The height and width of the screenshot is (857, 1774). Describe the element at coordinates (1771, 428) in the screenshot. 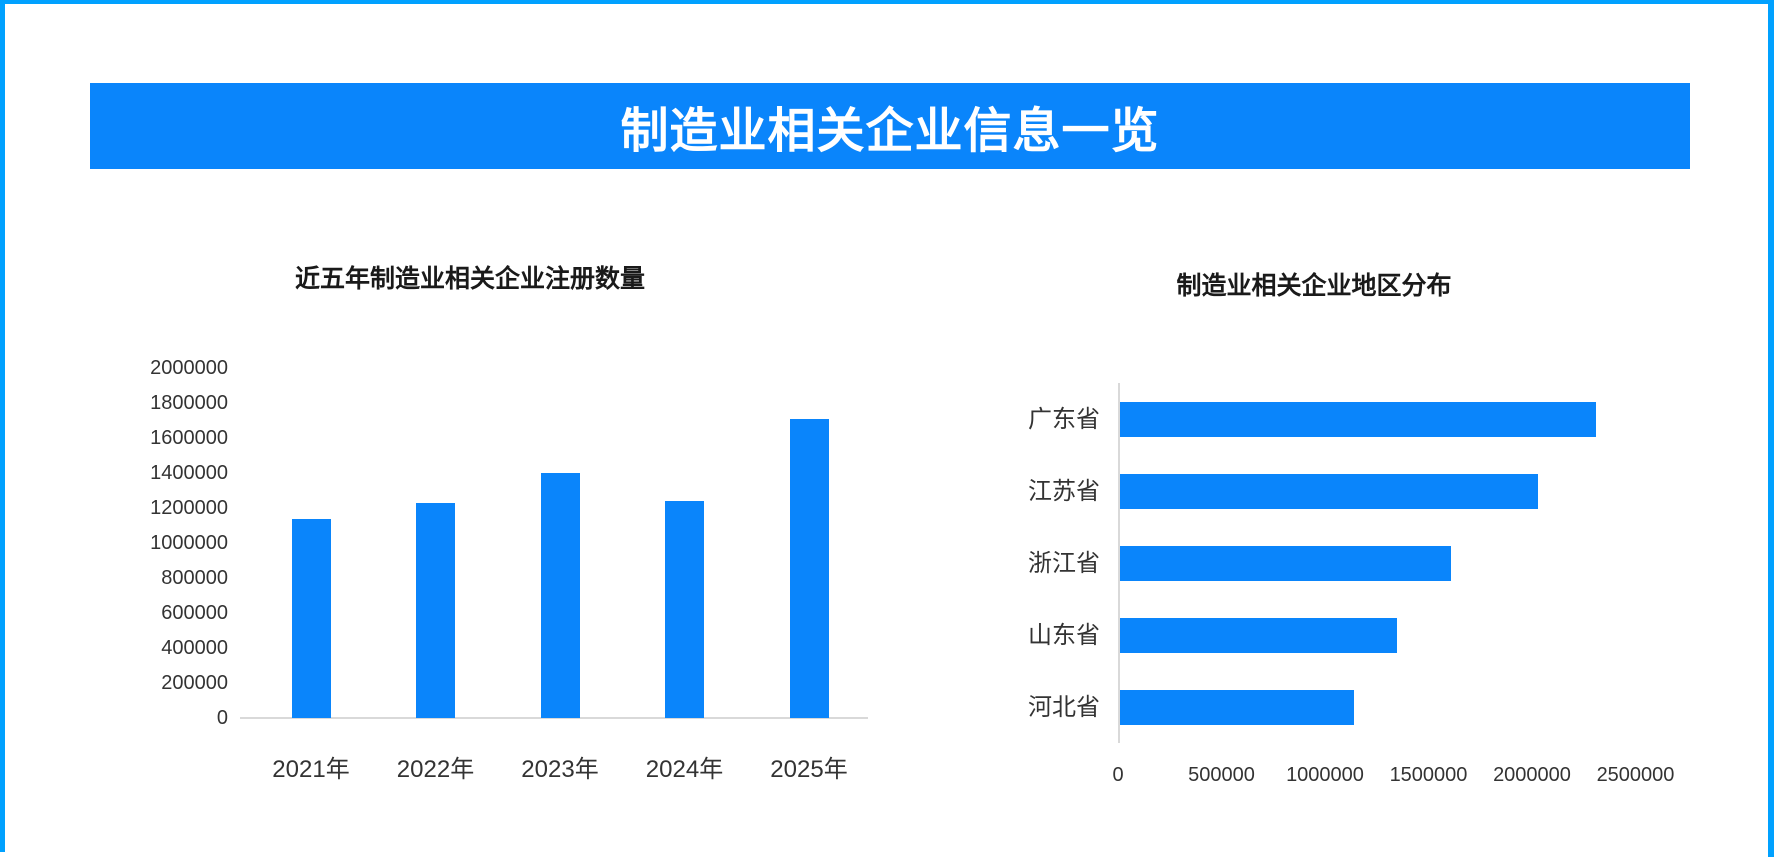

I see `window-border-right` at that location.